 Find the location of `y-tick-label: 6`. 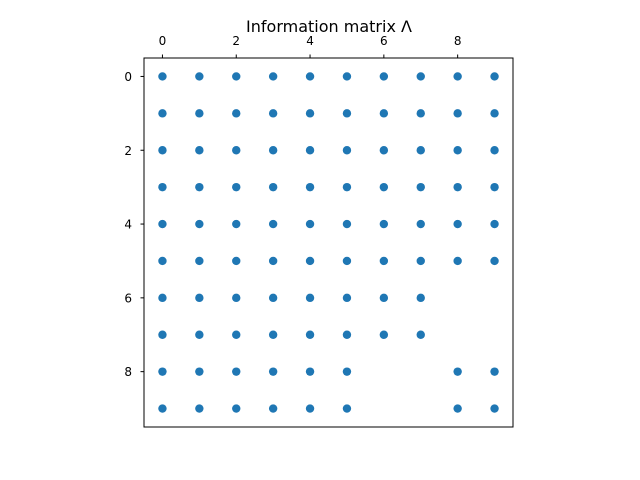

y-tick-label: 6 is located at coordinates (128, 298).